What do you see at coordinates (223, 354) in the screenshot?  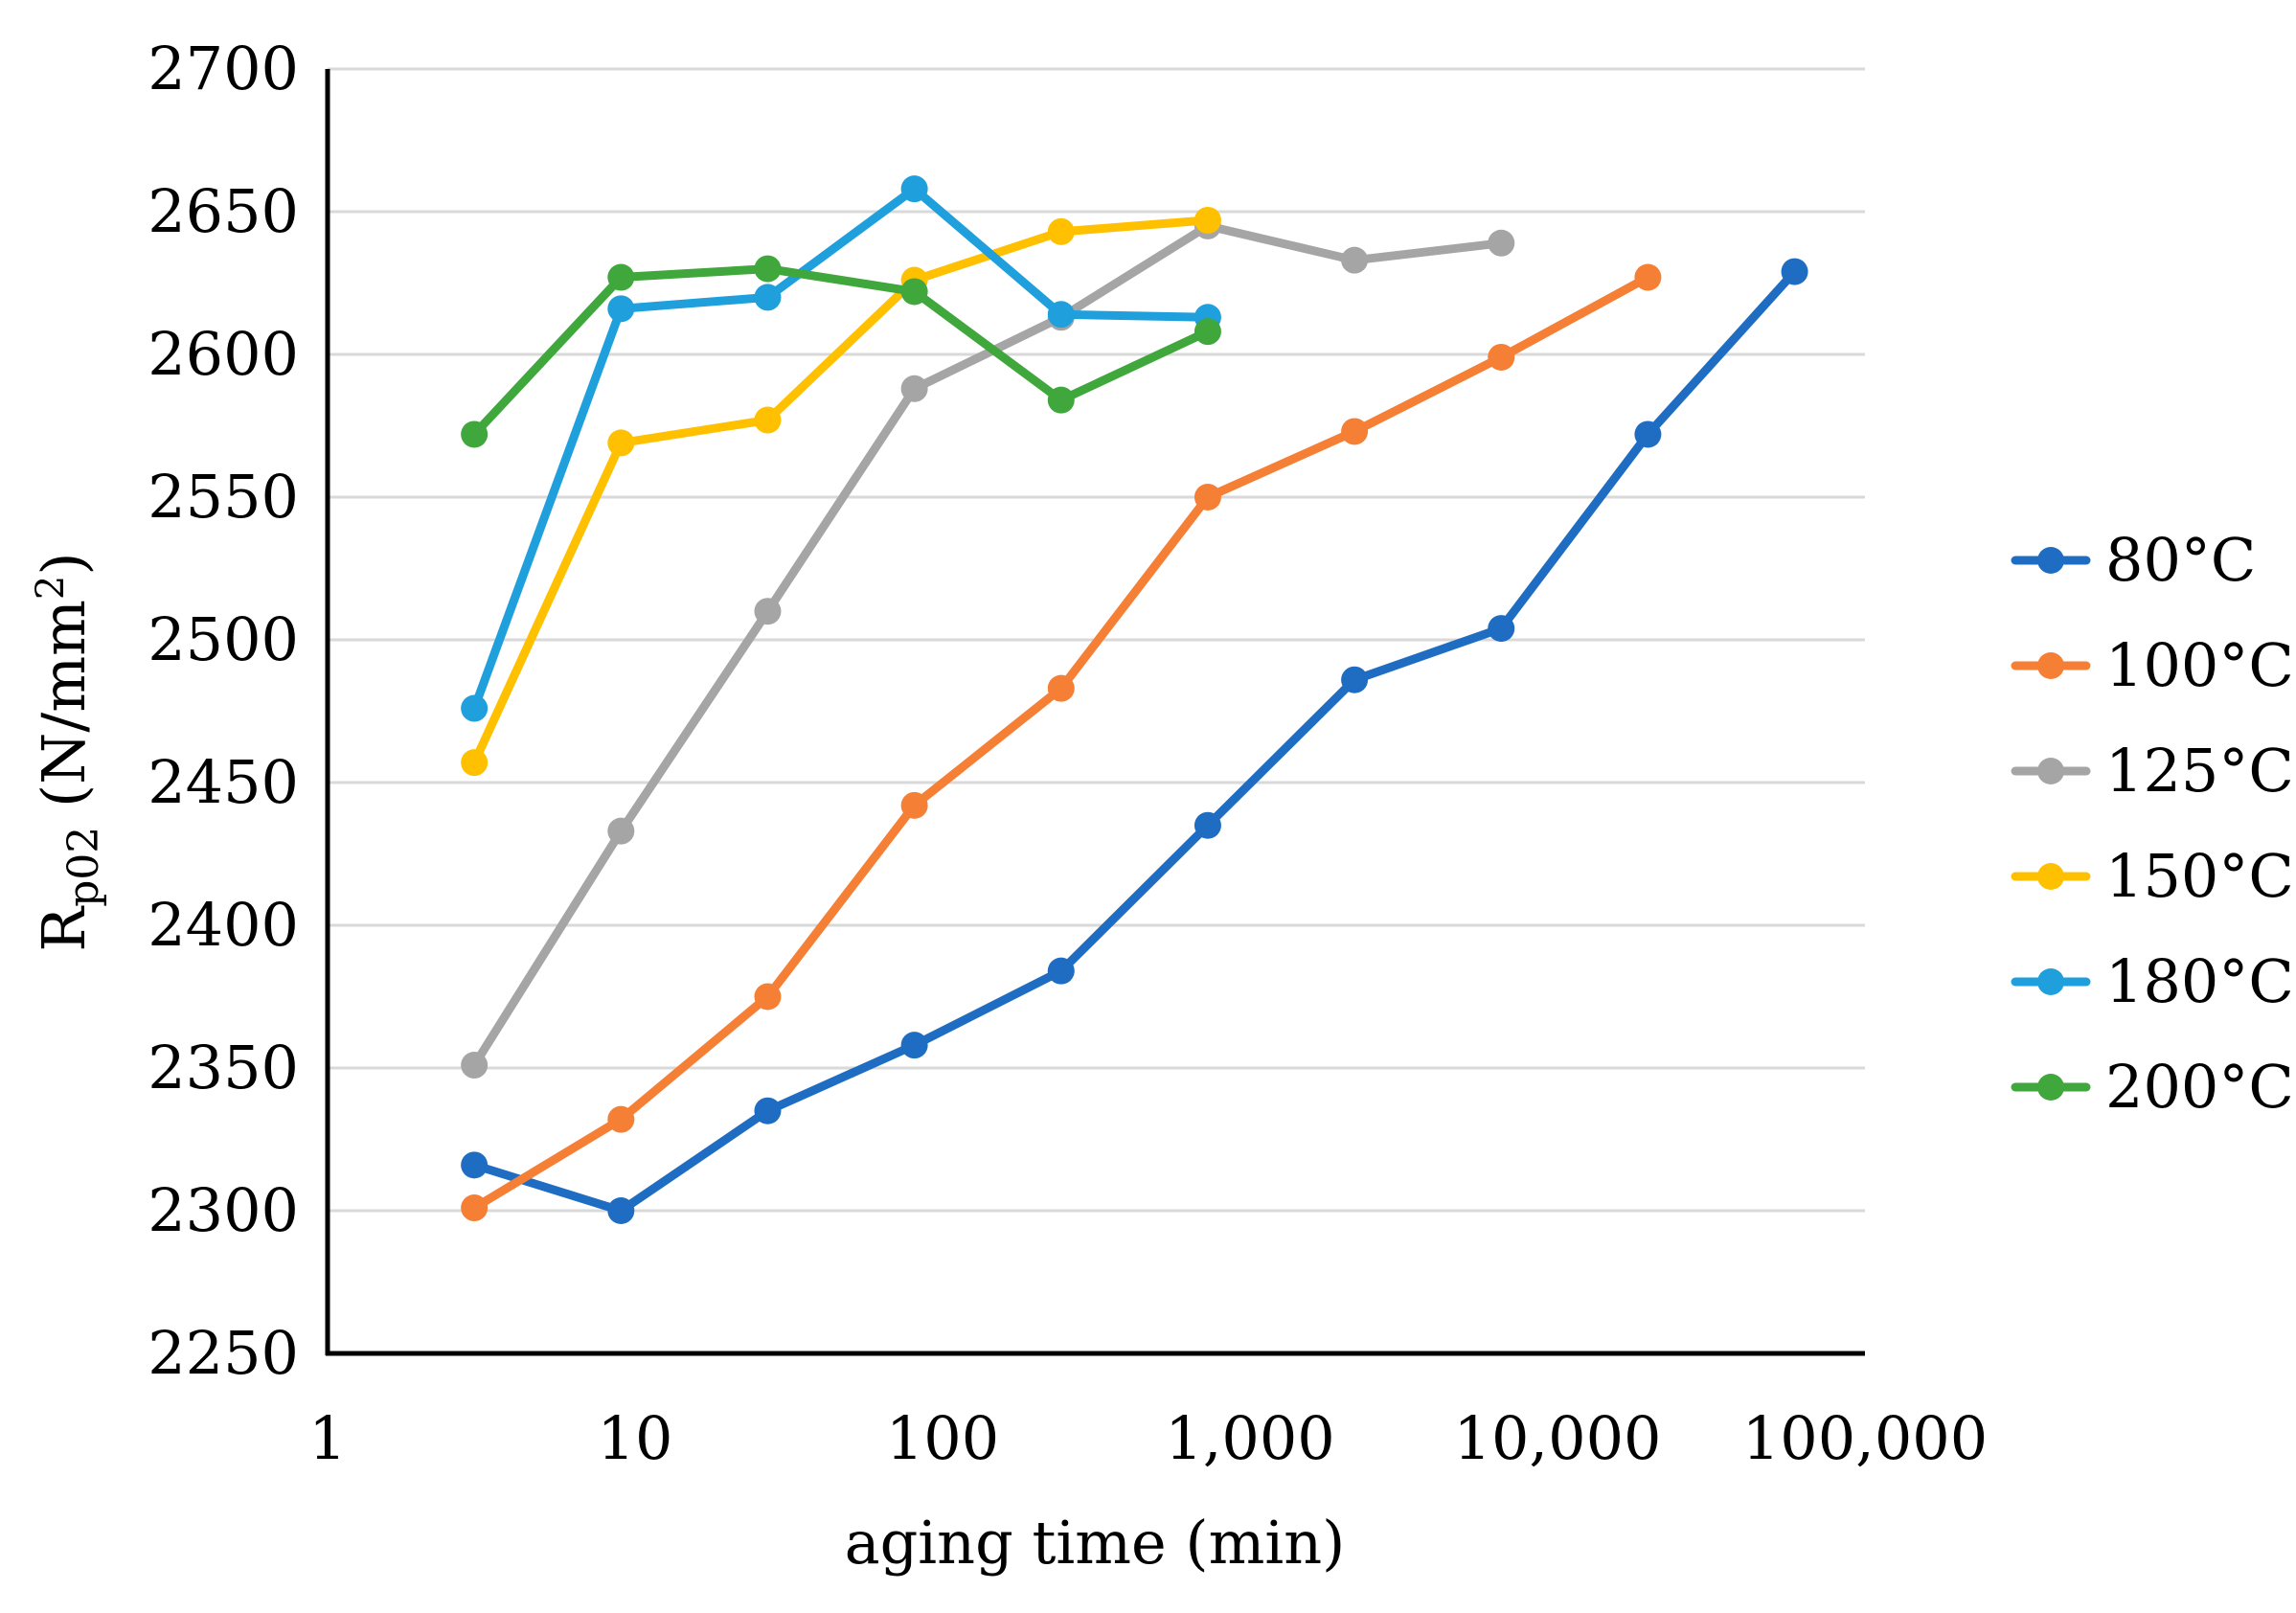 I see `y-tick-label: 2600` at bounding box center [223, 354].